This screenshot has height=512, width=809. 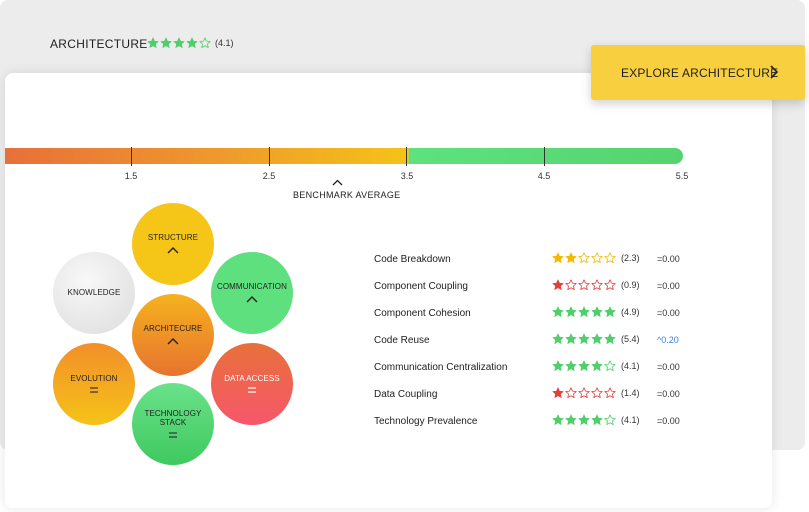 I want to click on metric-row: Data Coupling (1.4) =0.00, so click(x=539, y=394).